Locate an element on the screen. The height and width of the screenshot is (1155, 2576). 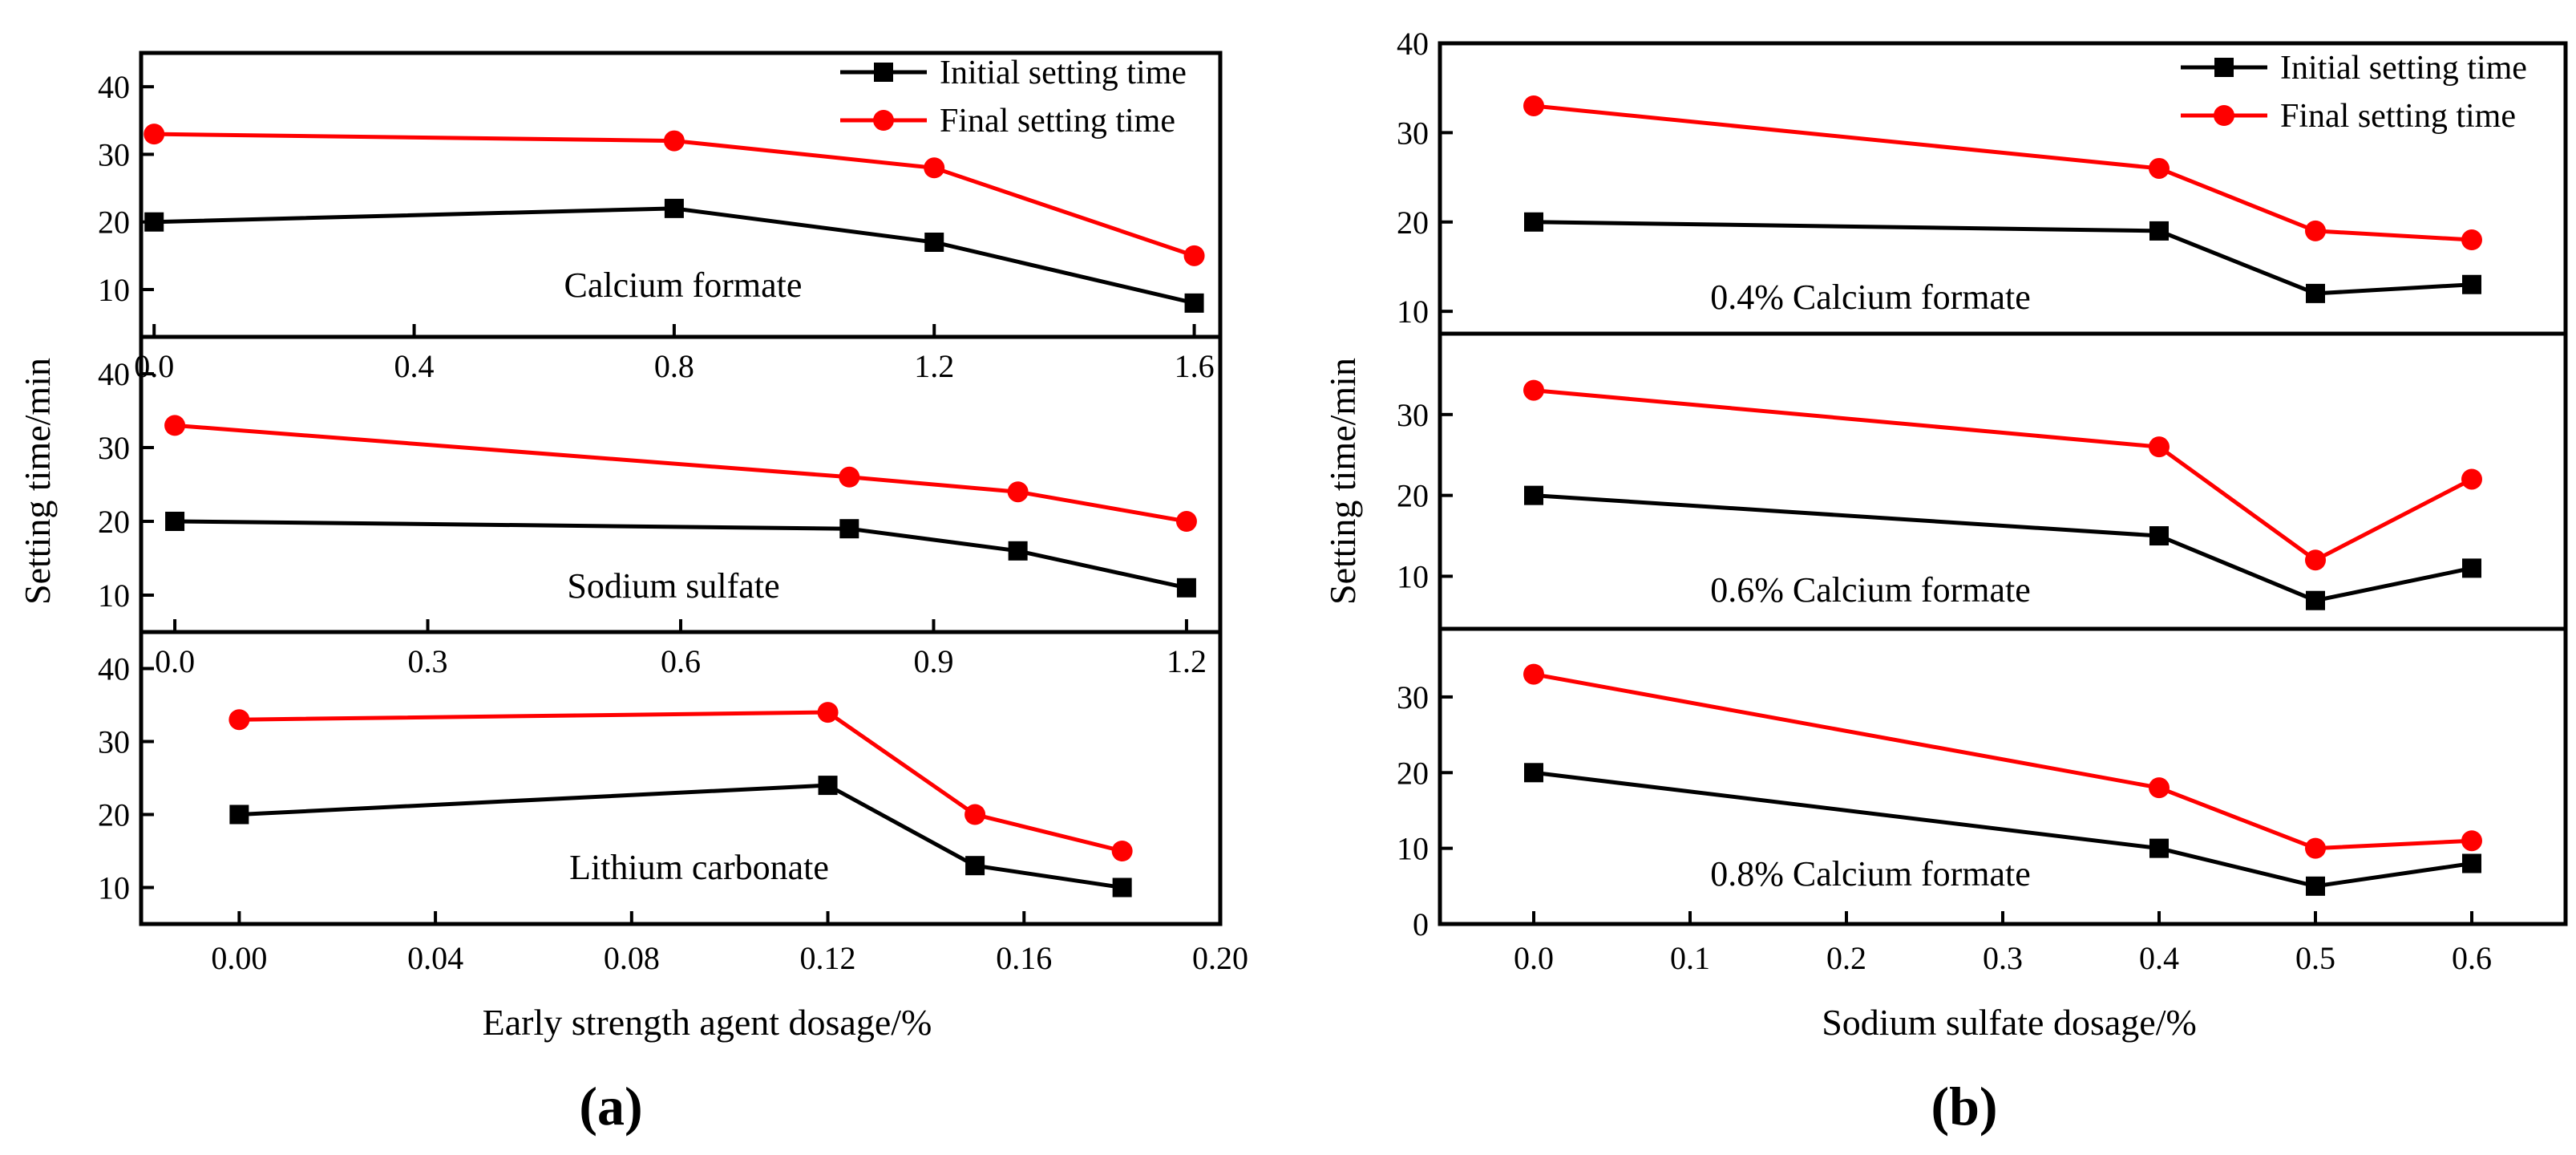
b-sub2-annotation: 0.8% Calcium formate is located at coordinates (1870, 874).